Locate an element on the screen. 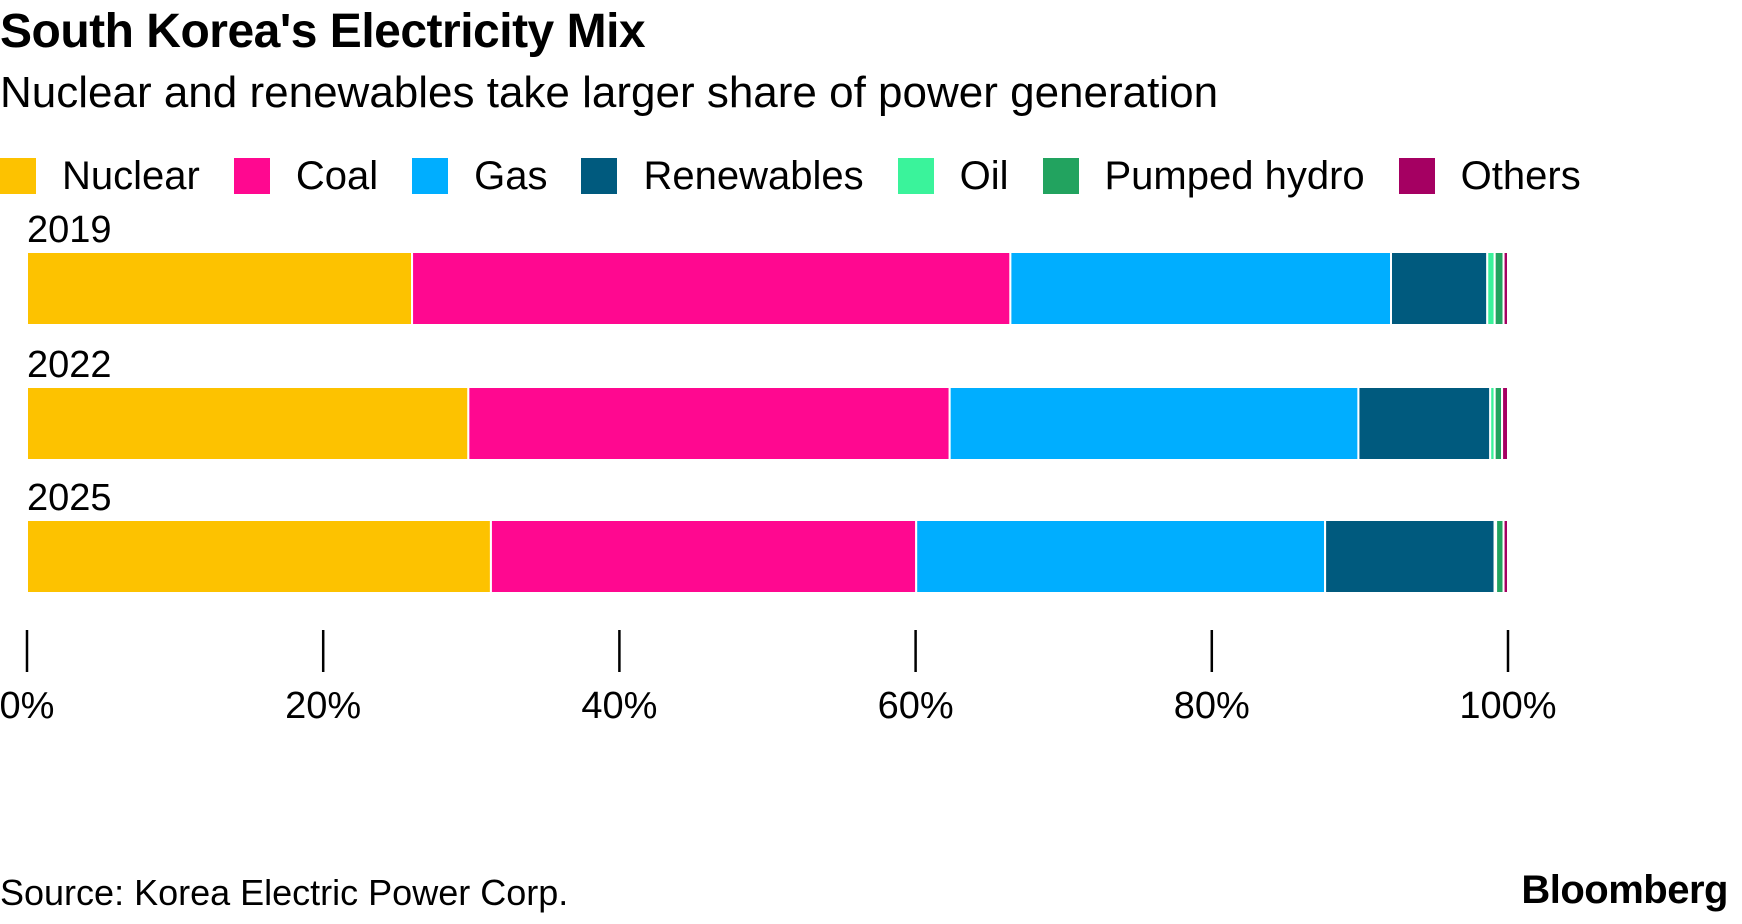 Image resolution: width=1742 pixels, height=924 pixels. legend-item-coal: Coal is located at coordinates (306, 176).